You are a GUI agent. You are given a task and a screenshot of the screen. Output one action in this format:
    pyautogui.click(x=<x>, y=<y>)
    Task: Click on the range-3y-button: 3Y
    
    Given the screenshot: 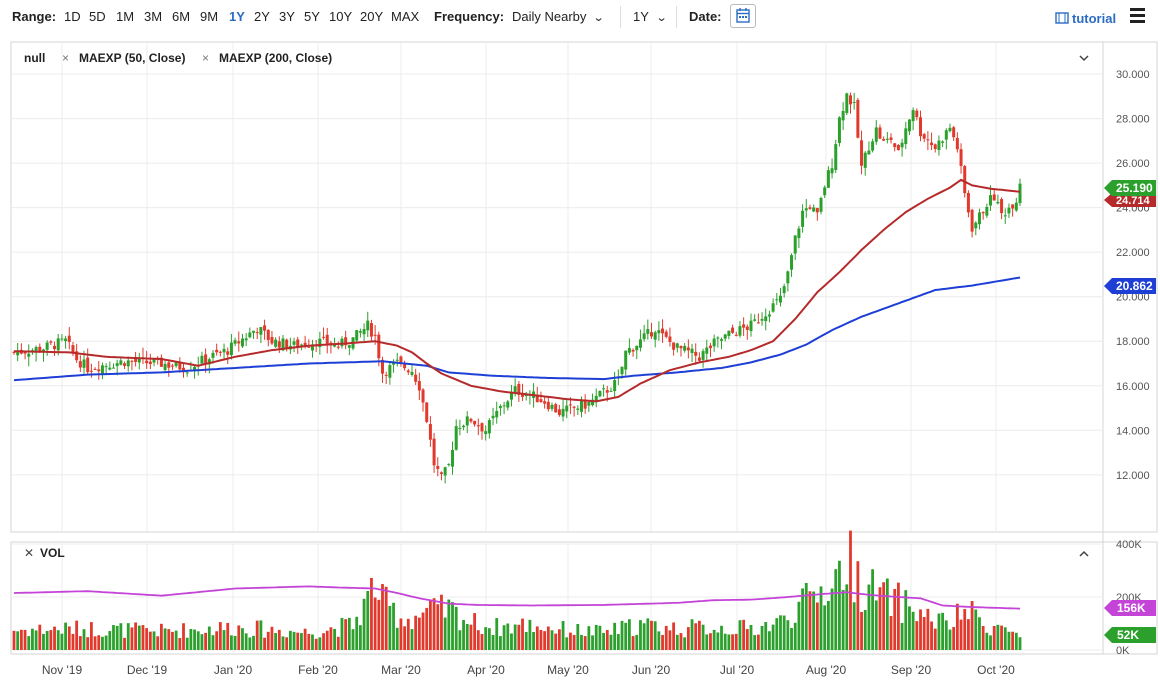 What is the action you would take?
    pyautogui.click(x=287, y=16)
    